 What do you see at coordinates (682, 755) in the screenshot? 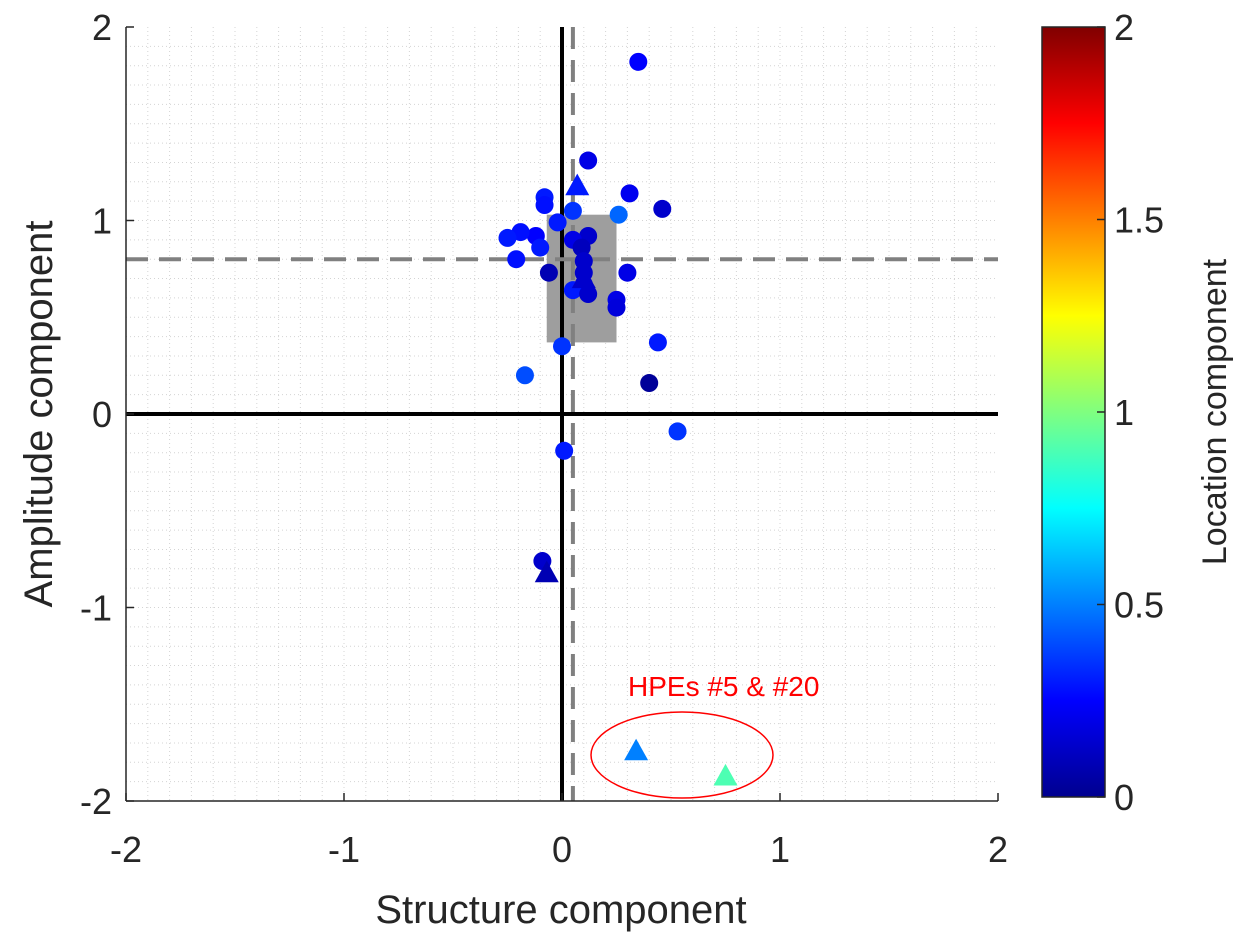
I see `hpe-annotation-ellipse` at bounding box center [682, 755].